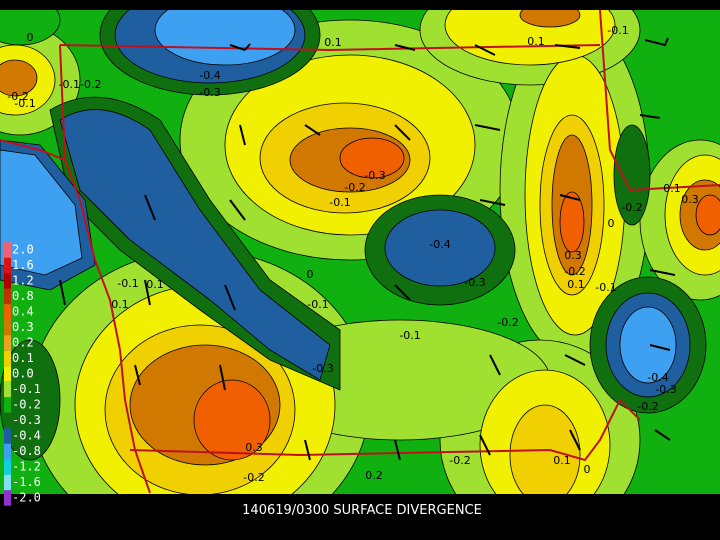  Describe the element at coordinates (362, 510) in the screenshot. I see `caption: 140619/0300 SURFACE DIVERGENCE` at that location.